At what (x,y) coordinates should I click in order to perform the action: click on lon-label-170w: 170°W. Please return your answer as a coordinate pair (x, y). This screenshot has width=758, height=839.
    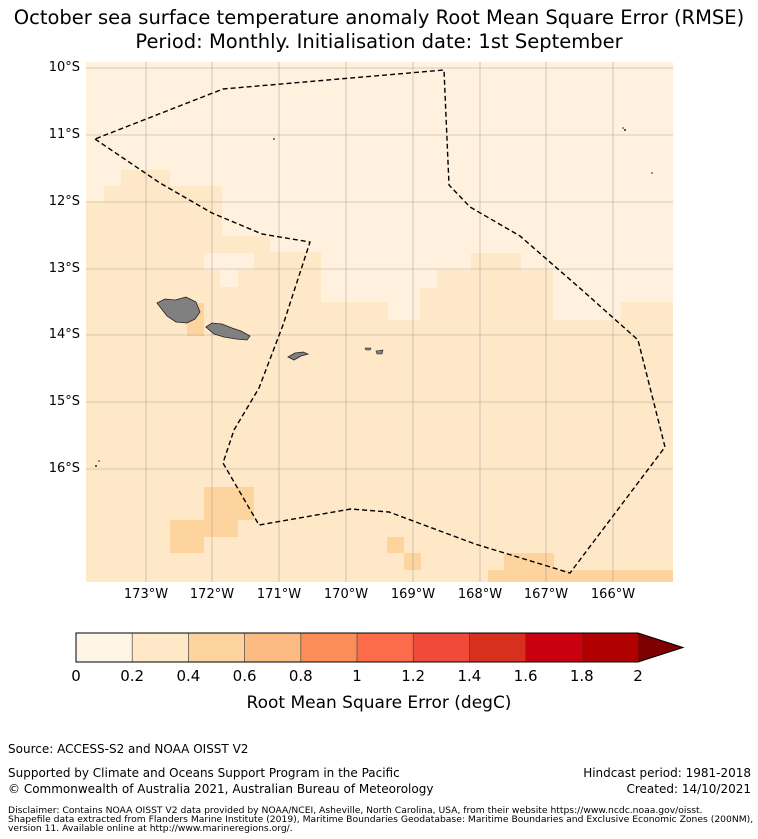
    Looking at the image, I should click on (346, 594).